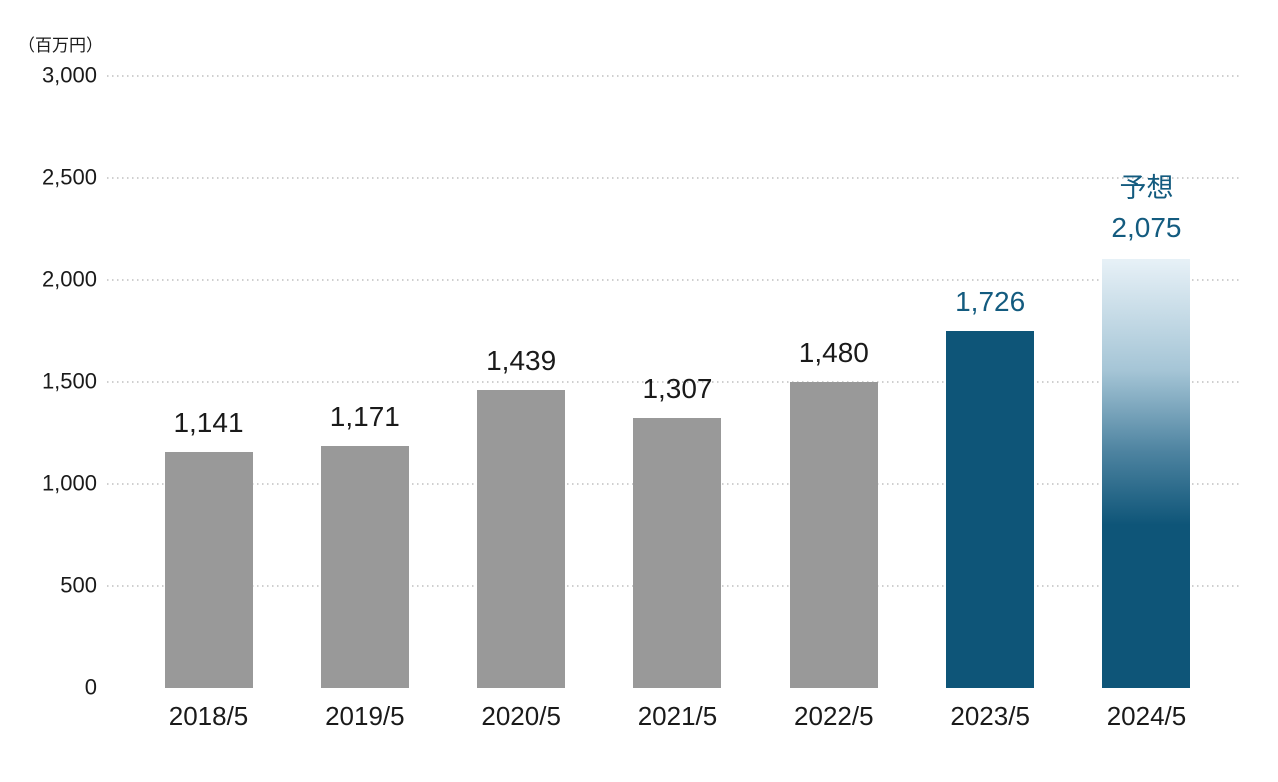 The height and width of the screenshot is (782, 1278). I want to click on gridline-2000, so click(673, 280).